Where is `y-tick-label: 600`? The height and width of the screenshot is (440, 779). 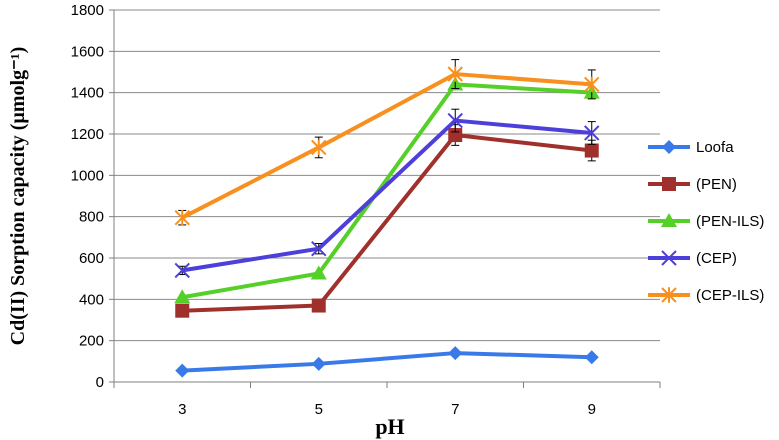 y-tick-label: 600 is located at coordinates (91, 258).